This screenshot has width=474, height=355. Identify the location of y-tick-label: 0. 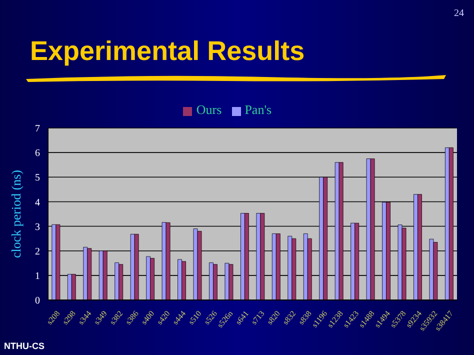
(37, 301).